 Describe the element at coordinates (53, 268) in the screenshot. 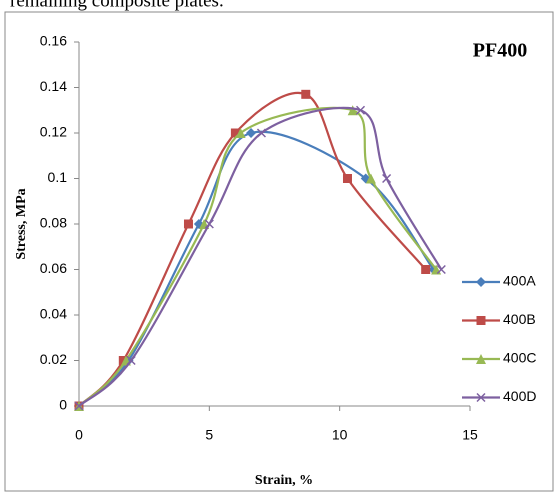

I see `y-tick-label: 0.06` at that location.